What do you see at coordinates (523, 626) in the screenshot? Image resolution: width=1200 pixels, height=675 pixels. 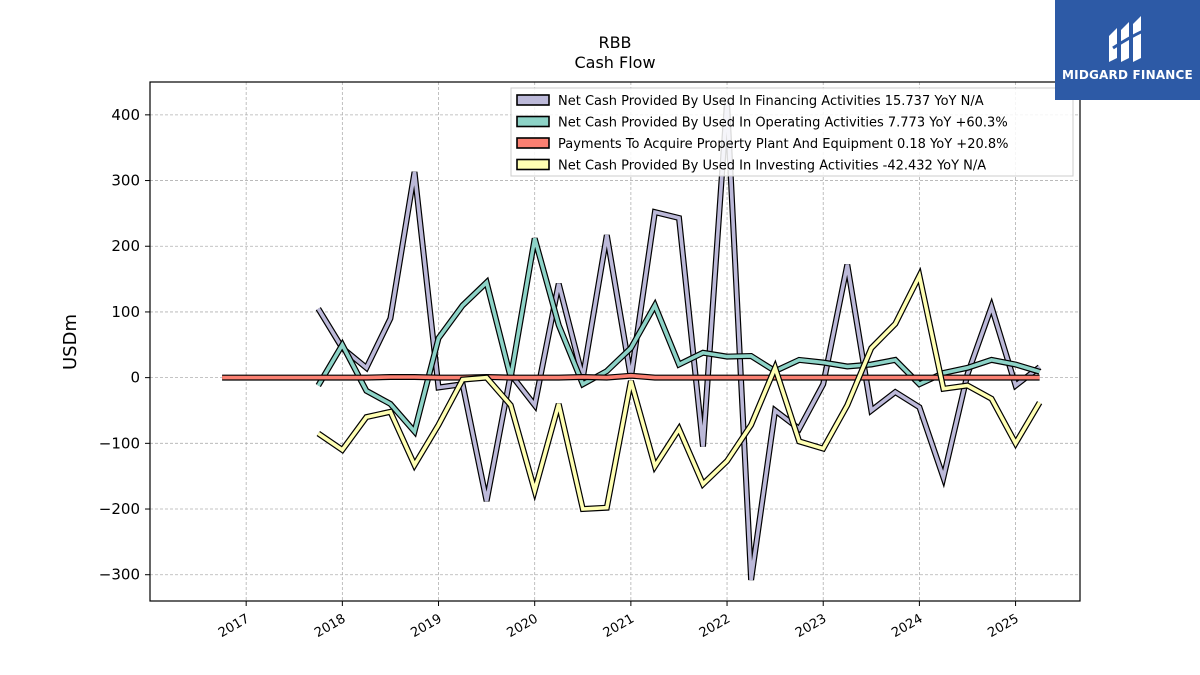 I see `x-tick-label: 2020` at bounding box center [523, 626].